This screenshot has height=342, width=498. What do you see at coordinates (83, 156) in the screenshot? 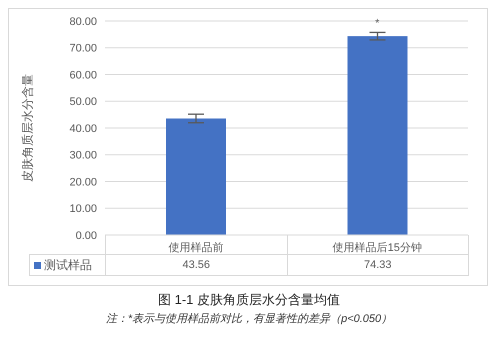
I see `y-tick-label: 30.00` at bounding box center [83, 156].